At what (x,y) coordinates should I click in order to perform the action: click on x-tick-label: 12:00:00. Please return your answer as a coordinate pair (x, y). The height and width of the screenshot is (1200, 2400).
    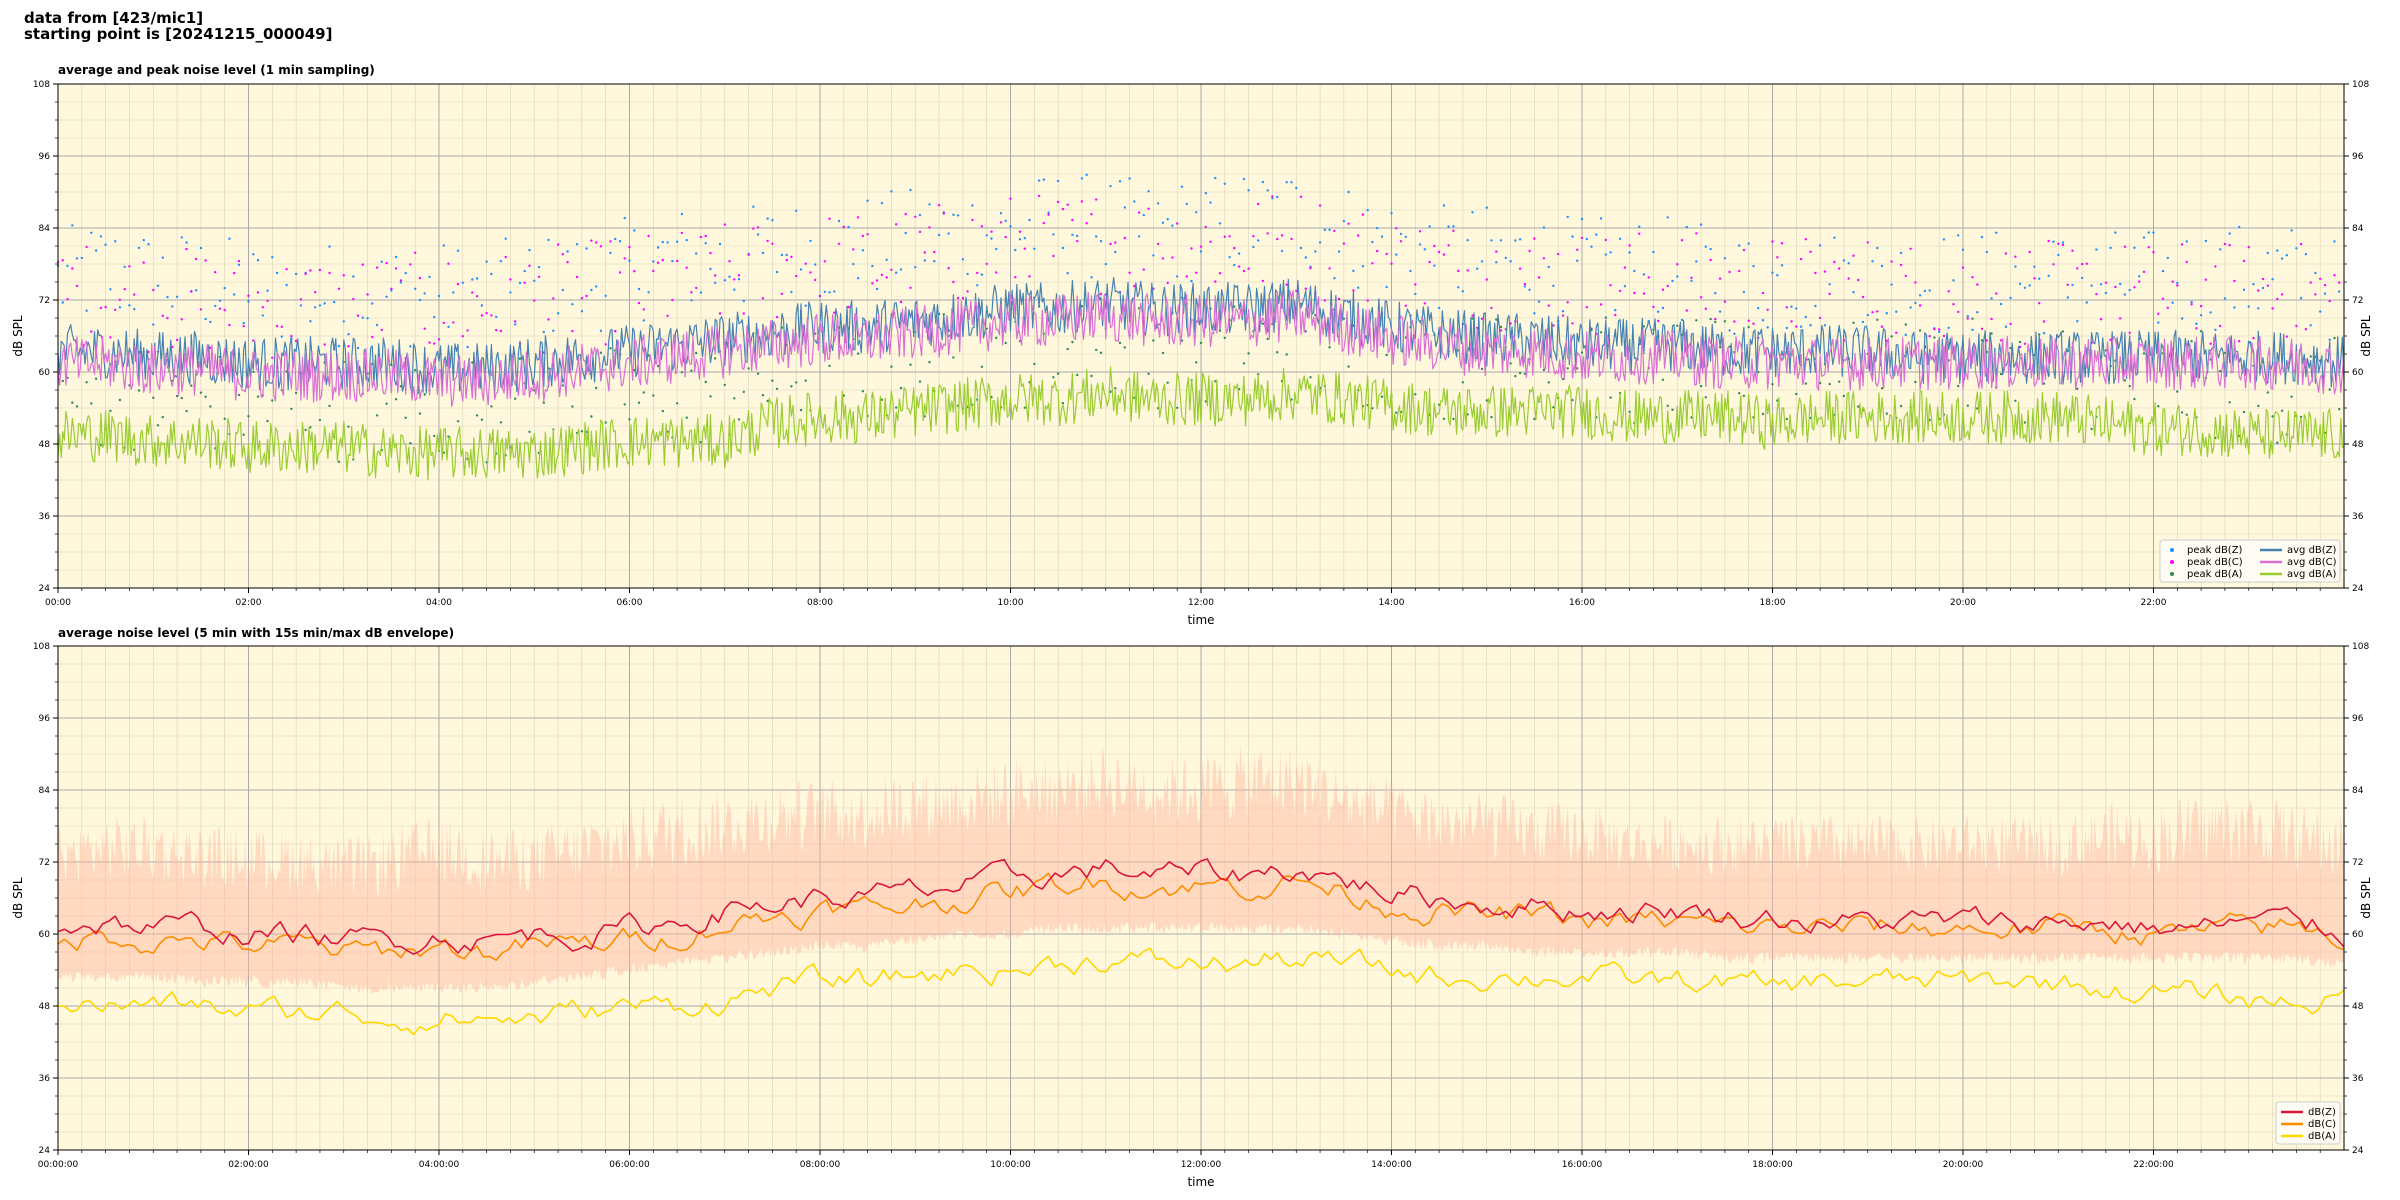
    Looking at the image, I should click on (1201, 1165).